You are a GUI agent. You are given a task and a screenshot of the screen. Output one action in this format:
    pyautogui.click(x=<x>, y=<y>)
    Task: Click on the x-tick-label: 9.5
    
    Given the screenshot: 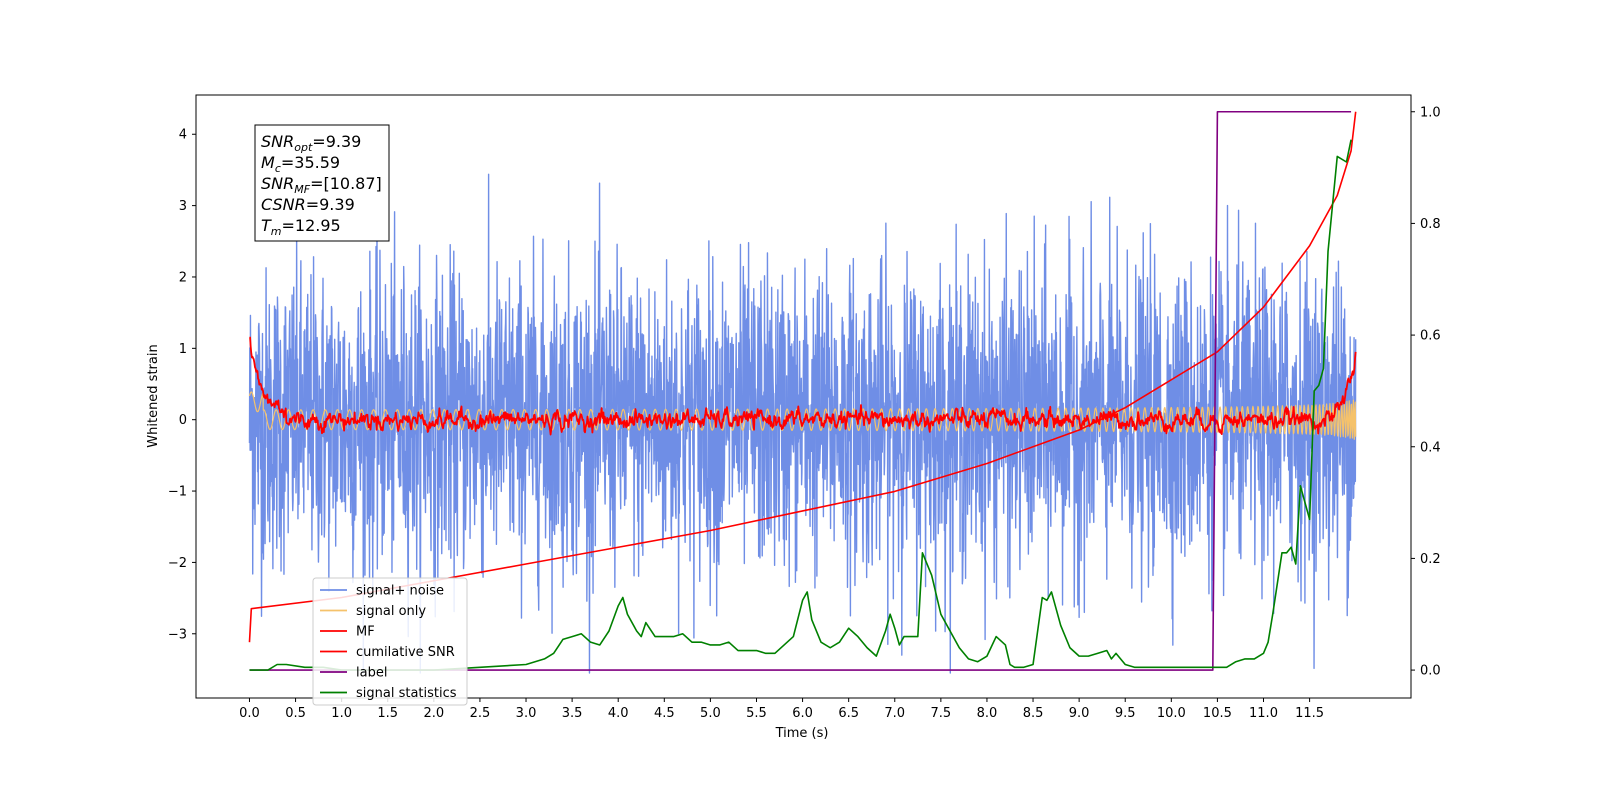 What is the action you would take?
    pyautogui.click(x=1125, y=713)
    